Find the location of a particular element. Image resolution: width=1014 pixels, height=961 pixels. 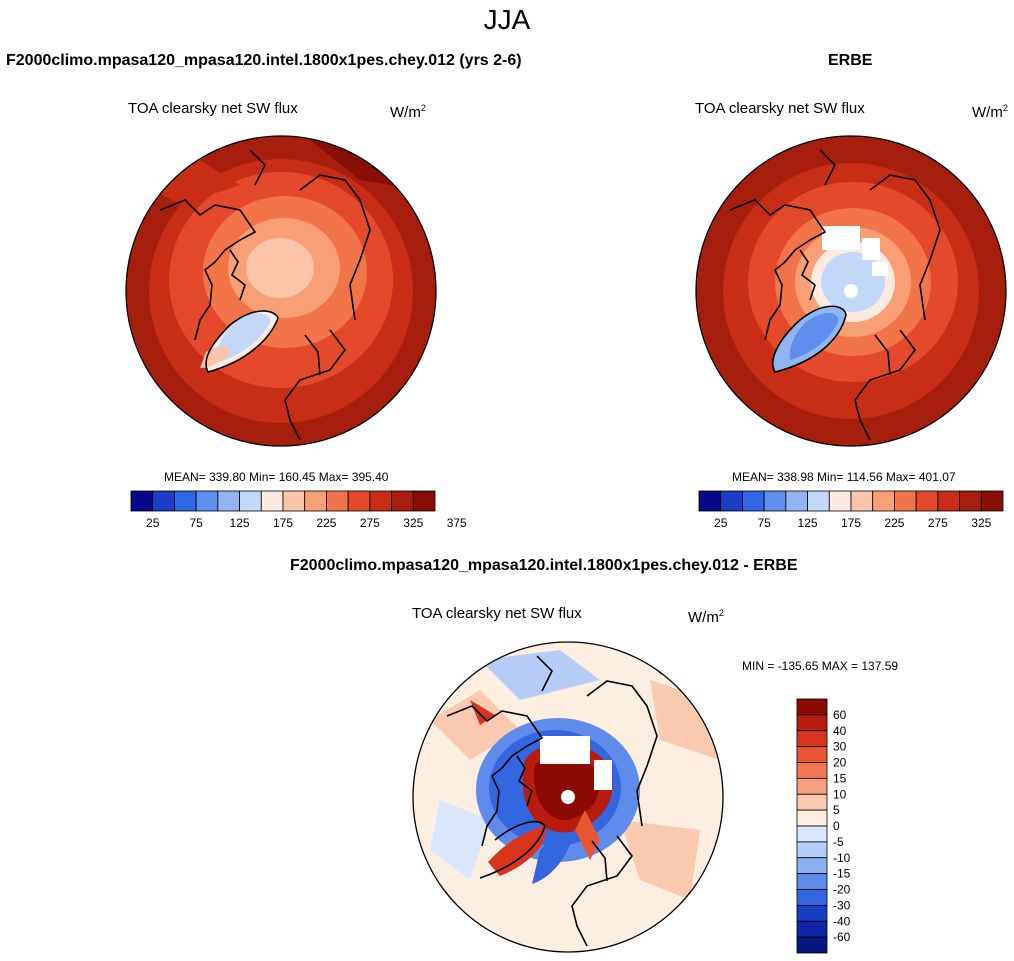

map-erbe is located at coordinates (851, 291).